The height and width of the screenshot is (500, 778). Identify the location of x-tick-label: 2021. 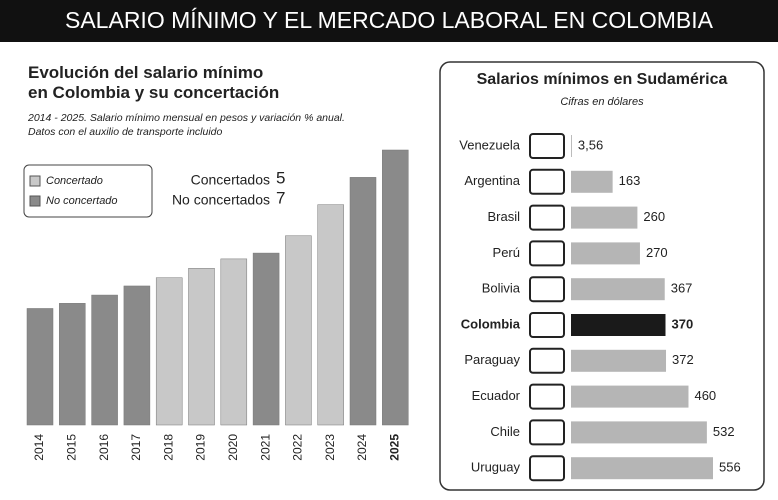
(265, 447).